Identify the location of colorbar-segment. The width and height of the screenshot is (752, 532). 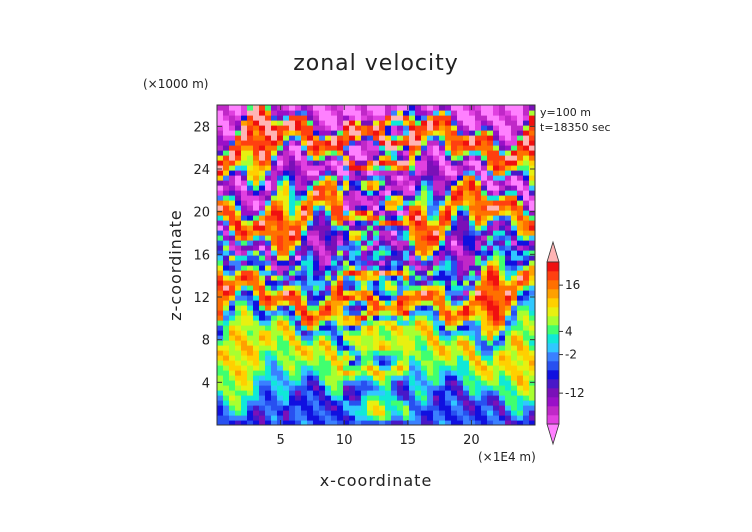
(553, 384).